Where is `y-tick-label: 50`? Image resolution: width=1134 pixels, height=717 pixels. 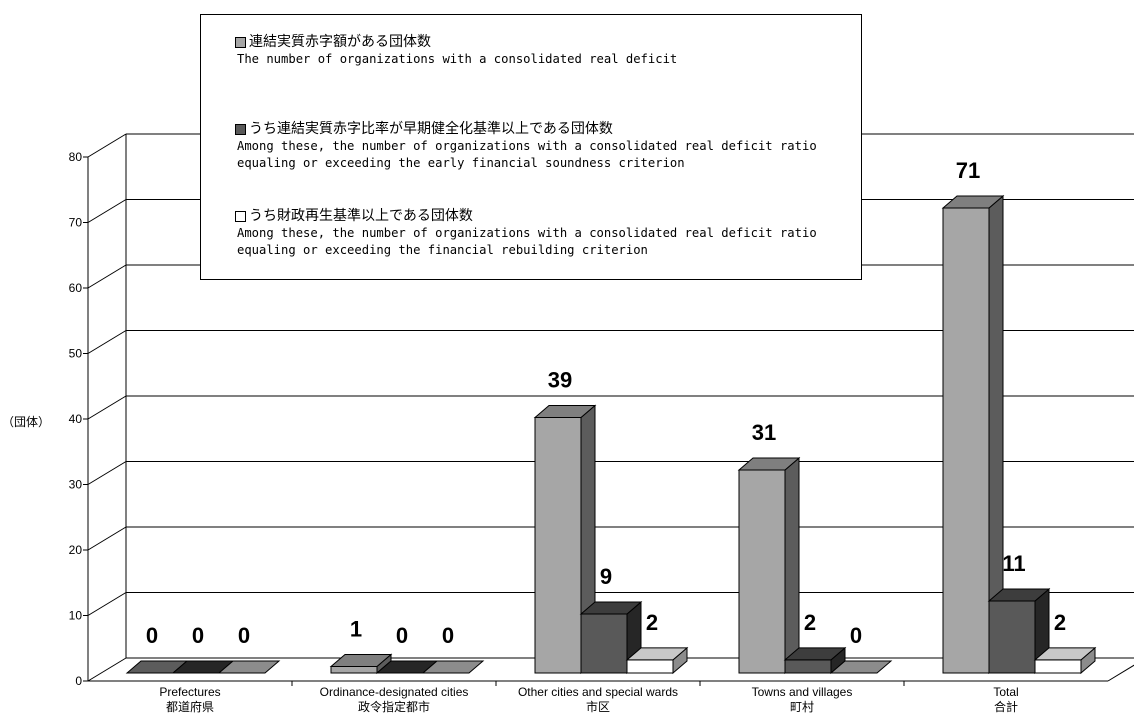
y-tick-label: 50 is located at coordinates (76, 354).